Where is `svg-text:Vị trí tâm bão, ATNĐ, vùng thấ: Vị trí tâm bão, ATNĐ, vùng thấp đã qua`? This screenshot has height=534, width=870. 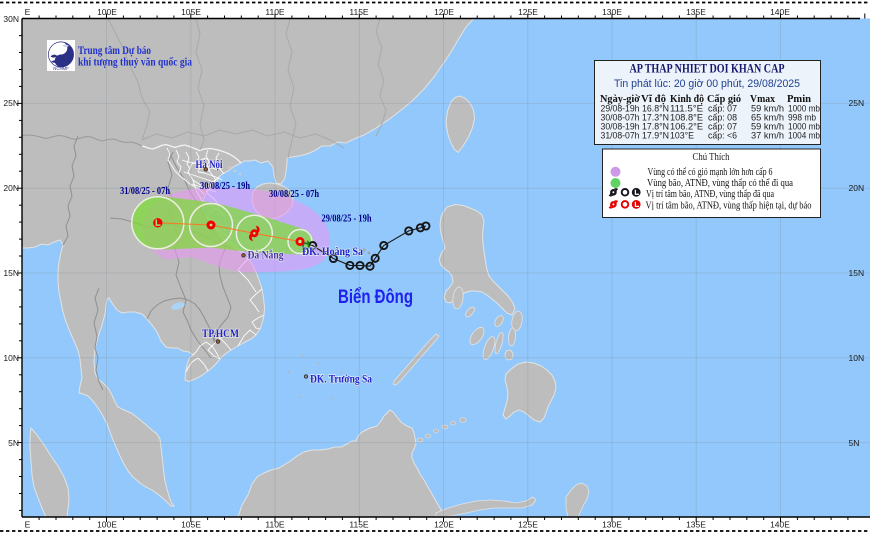 svg-text:Vị trí tâm bão, ATNĐ, vùng thấ: Vị trí tâm bão, ATNĐ, vùng thấp đã qua is located at coordinates (710, 194).